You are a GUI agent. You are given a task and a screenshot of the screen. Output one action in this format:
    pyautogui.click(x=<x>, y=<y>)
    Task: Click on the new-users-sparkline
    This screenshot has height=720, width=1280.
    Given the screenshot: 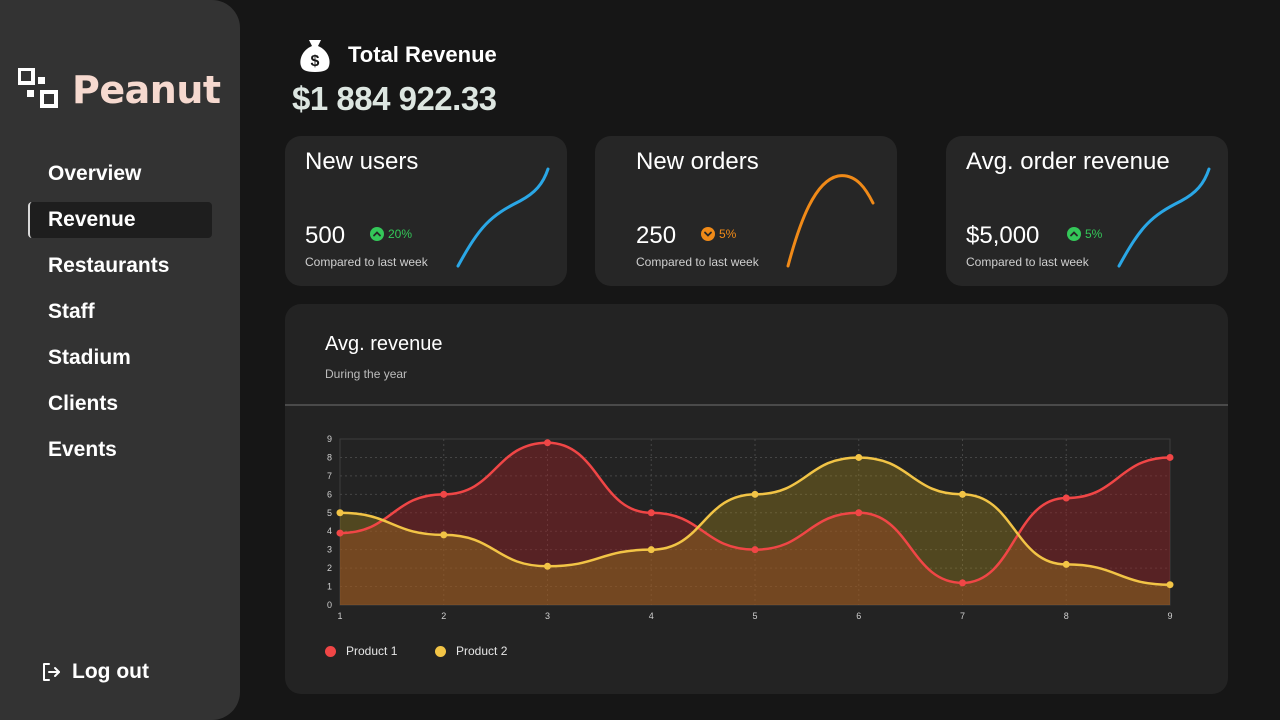 What is the action you would take?
    pyautogui.click(x=503, y=217)
    